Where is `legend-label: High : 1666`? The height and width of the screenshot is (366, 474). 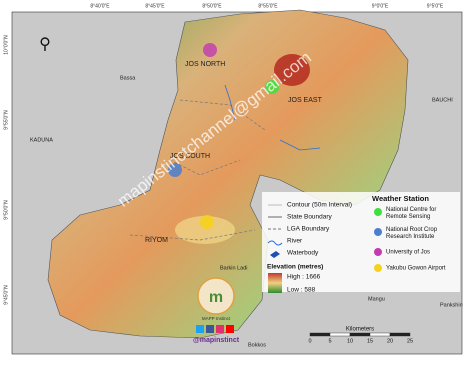 legend-label: High : 1666 is located at coordinates (304, 277).